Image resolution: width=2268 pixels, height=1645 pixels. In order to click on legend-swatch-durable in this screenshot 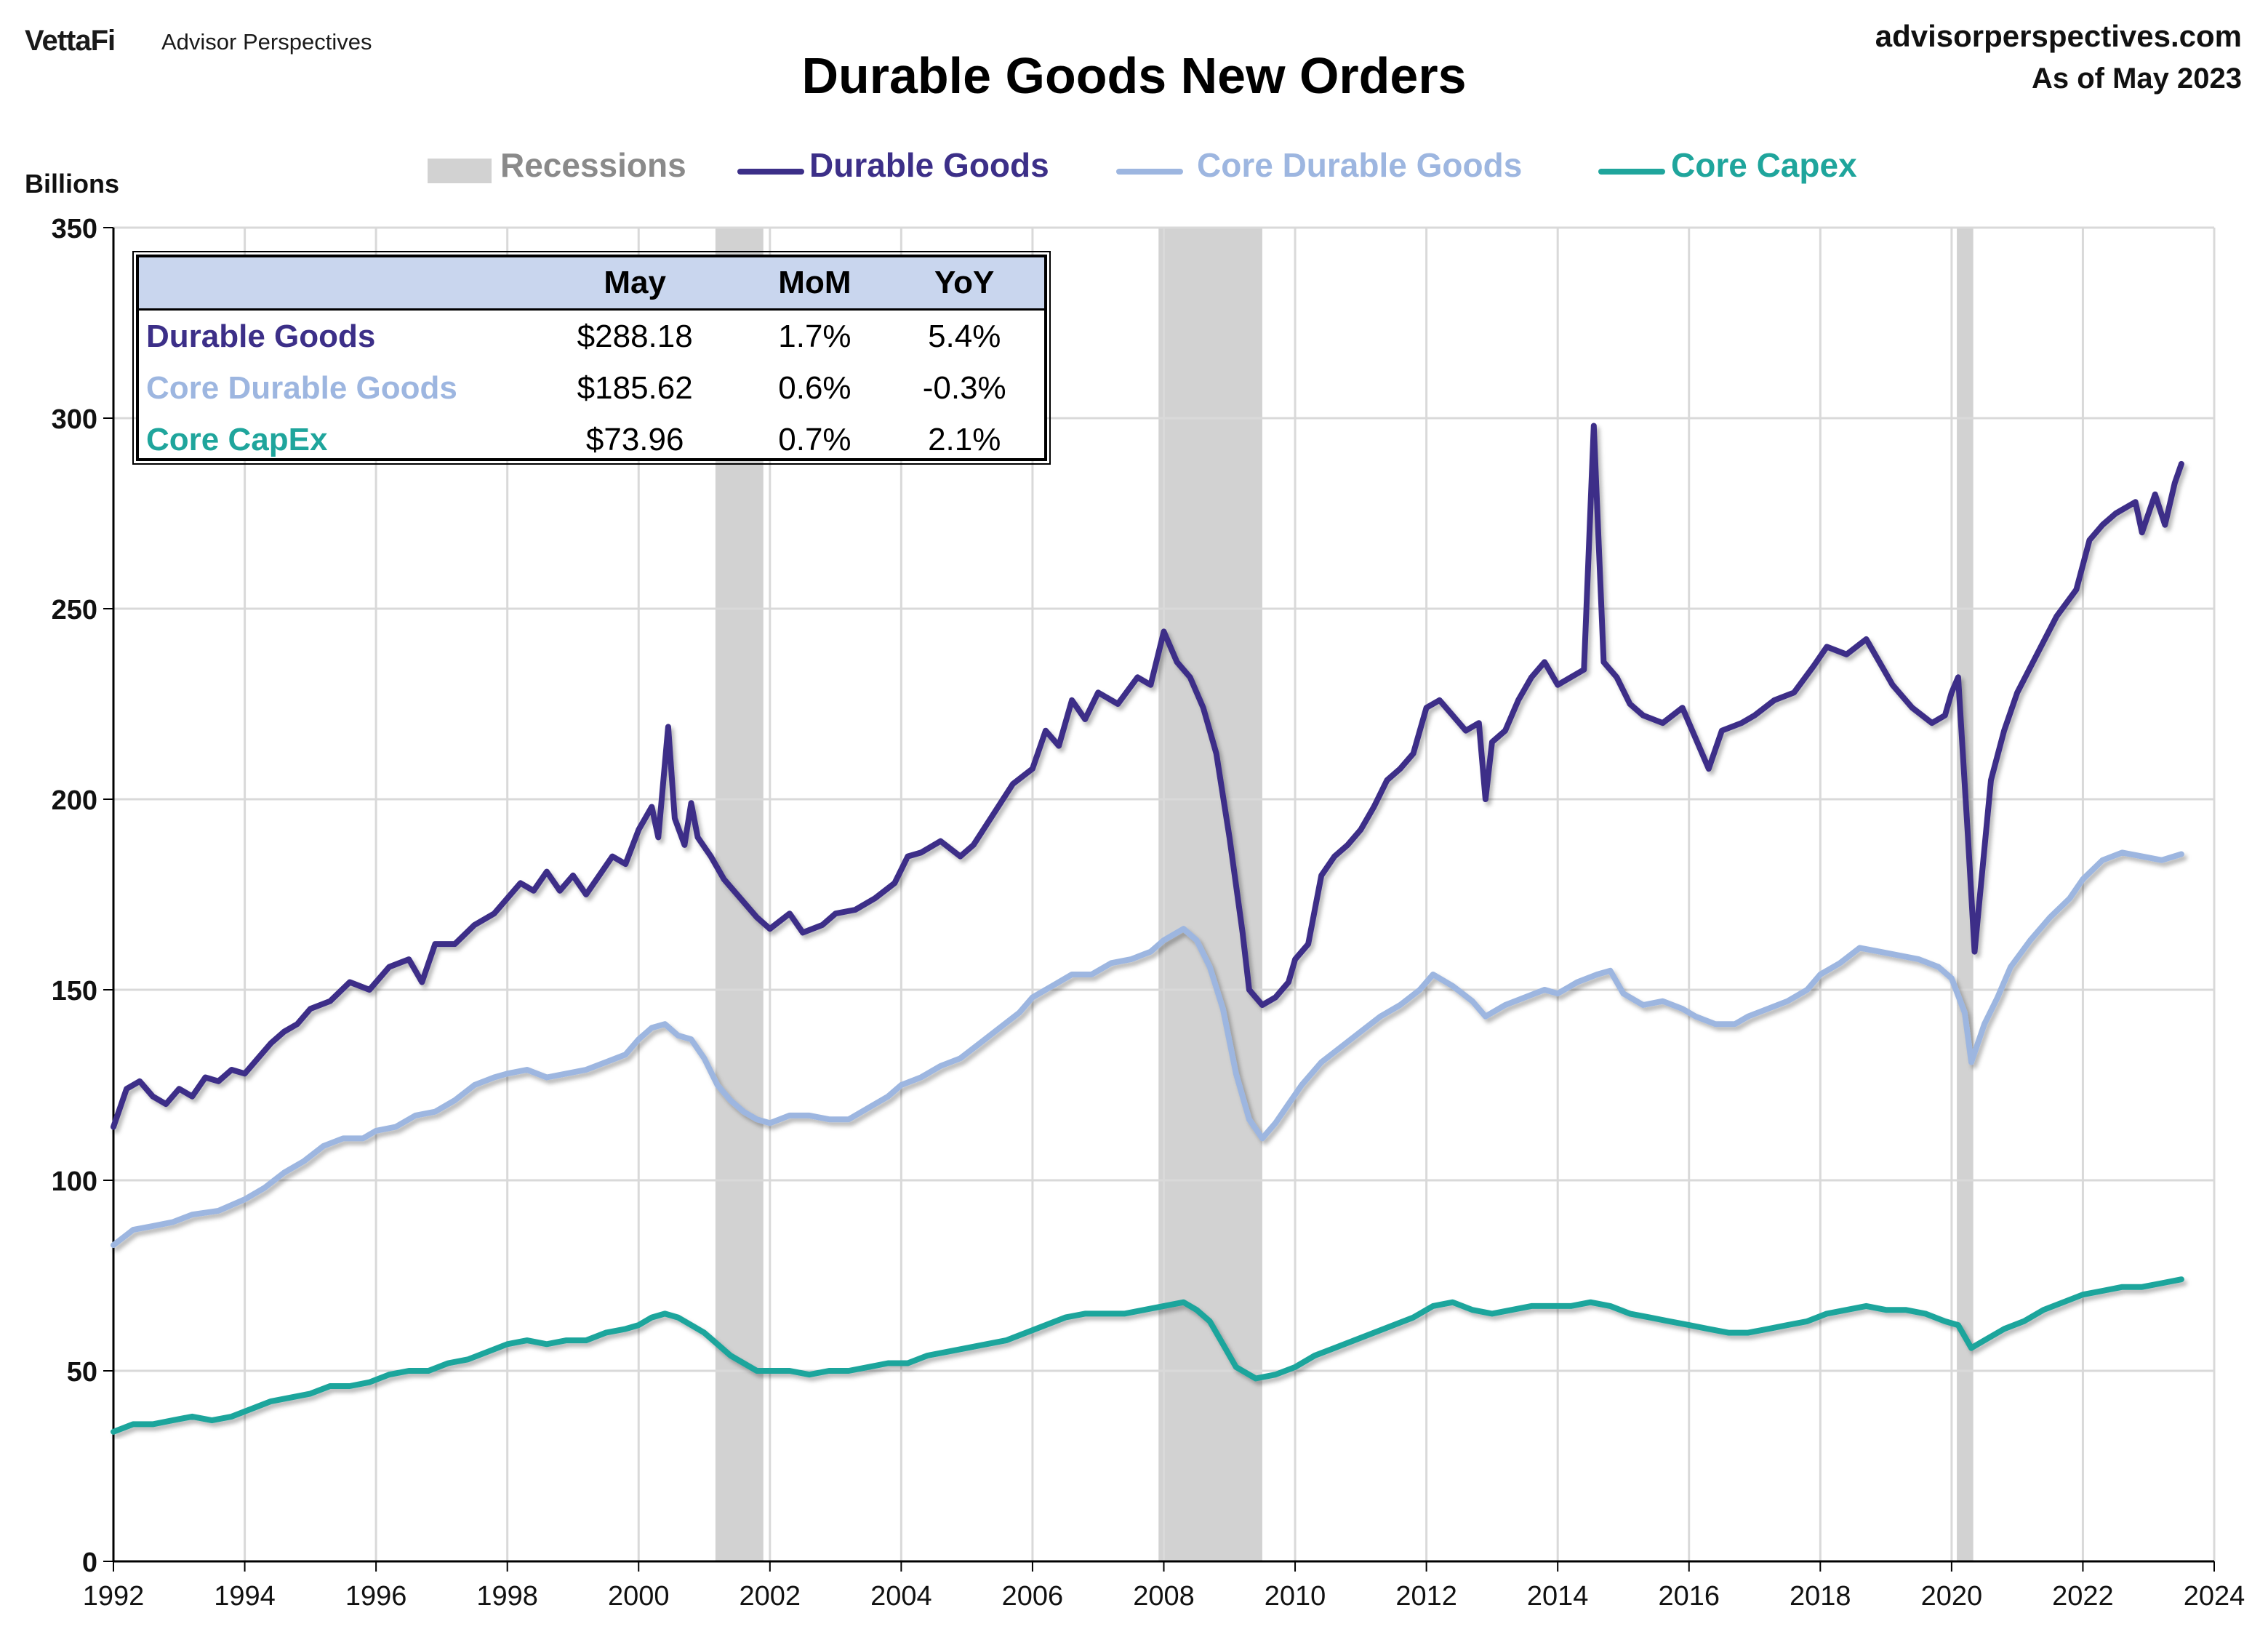, I will do `click(770, 172)`.